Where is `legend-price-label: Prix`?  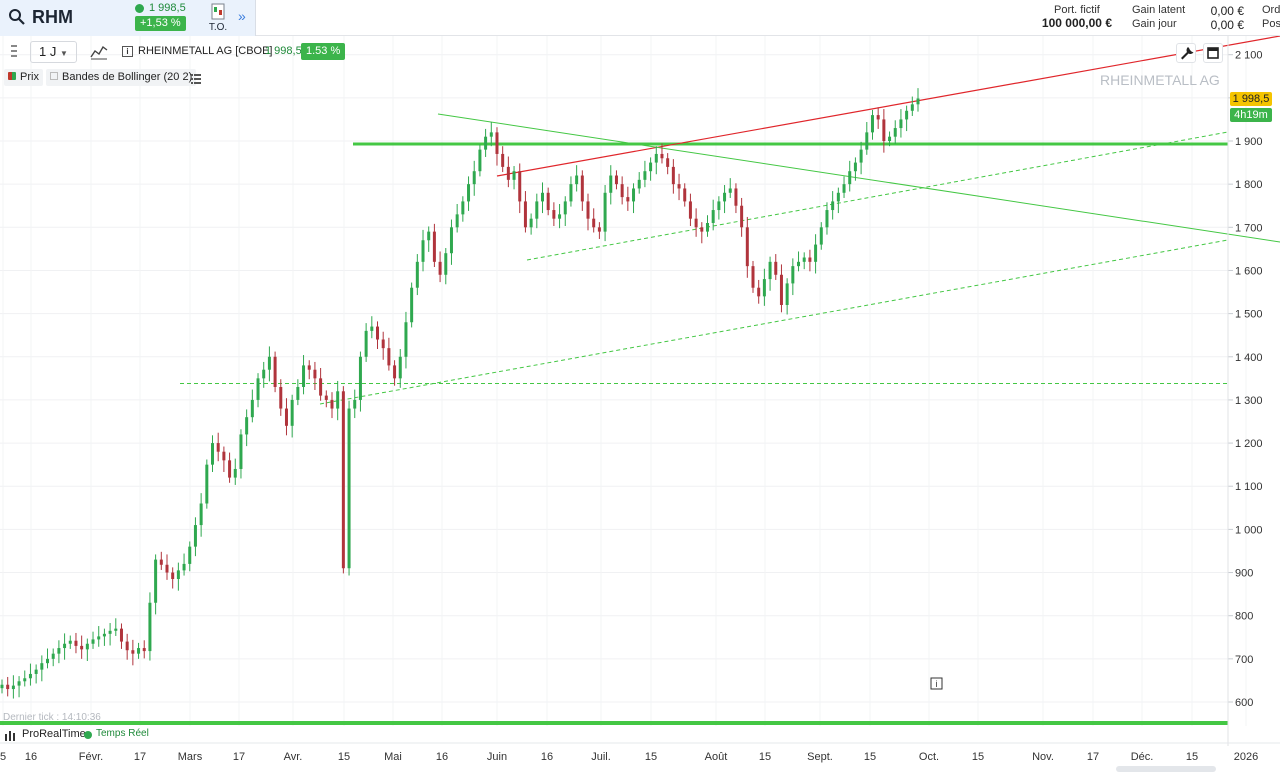 legend-price-label: Prix is located at coordinates (29, 77).